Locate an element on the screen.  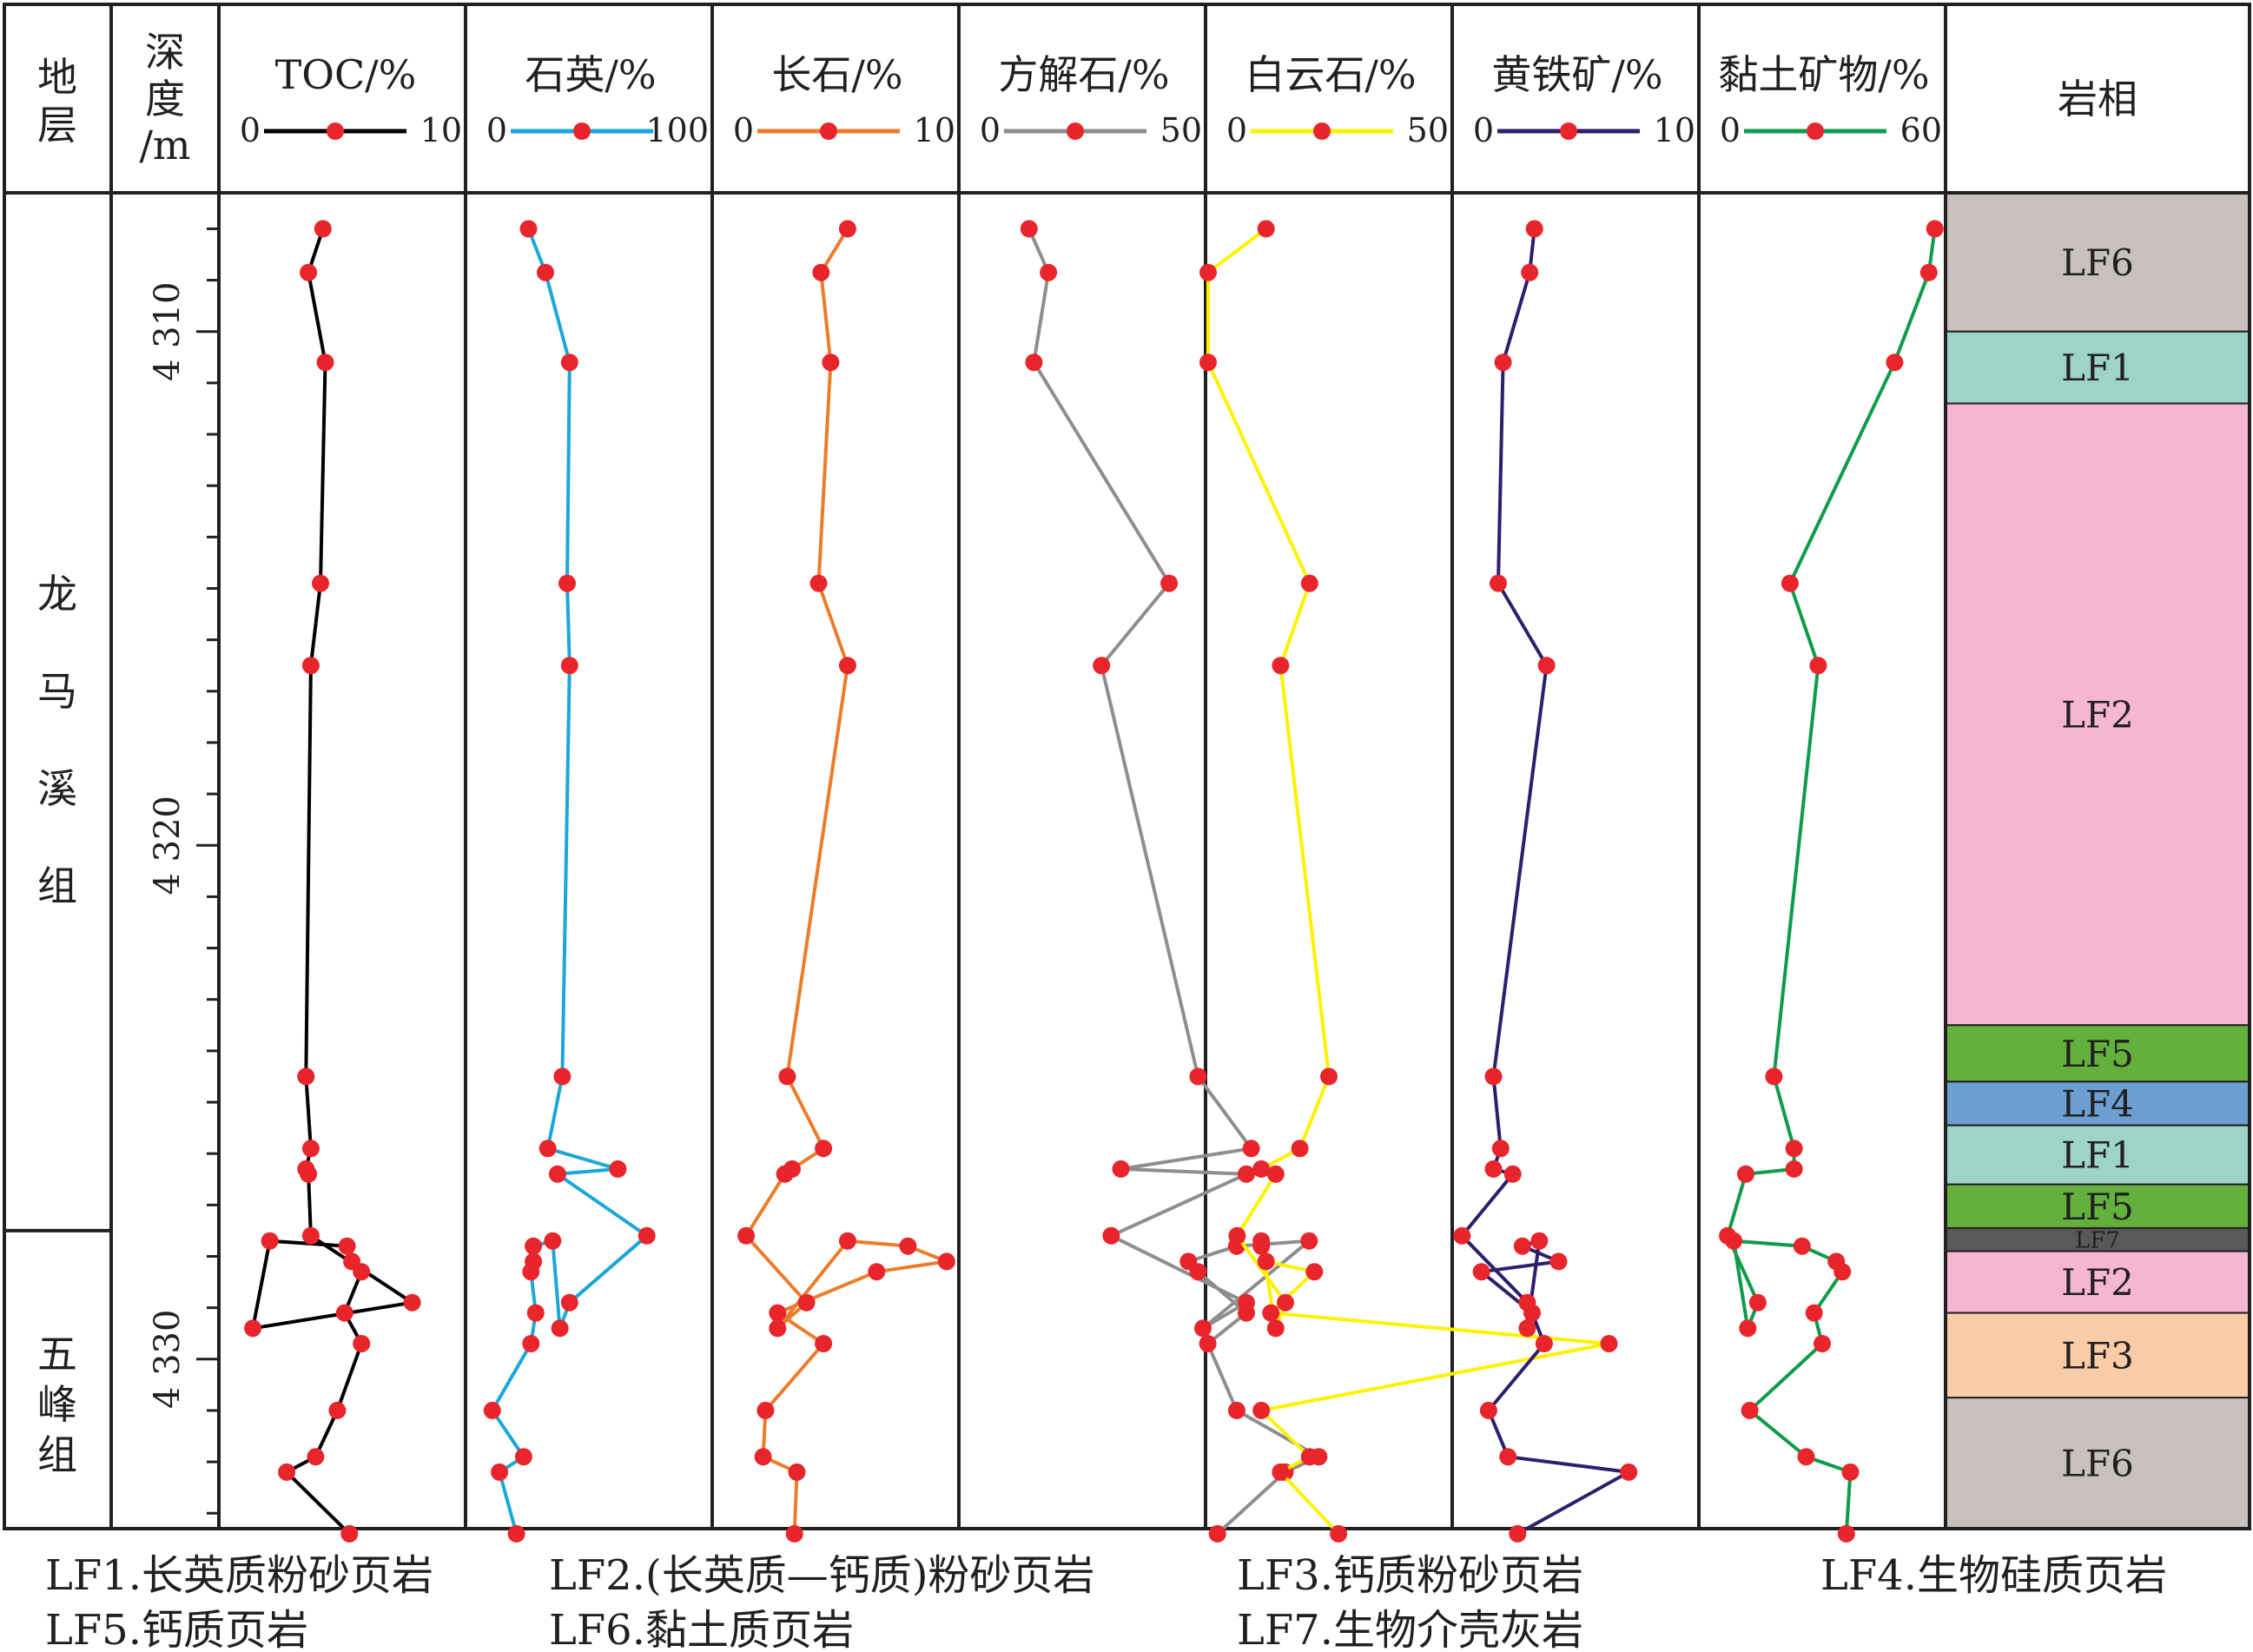
lithofacies-label: LF2 is located at coordinates (2097, 714).